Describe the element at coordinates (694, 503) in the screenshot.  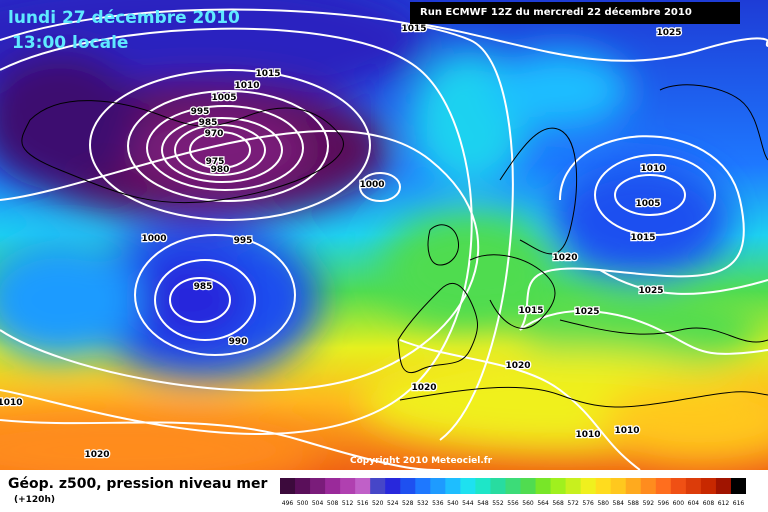
I see `legend-label: 604` at that location.